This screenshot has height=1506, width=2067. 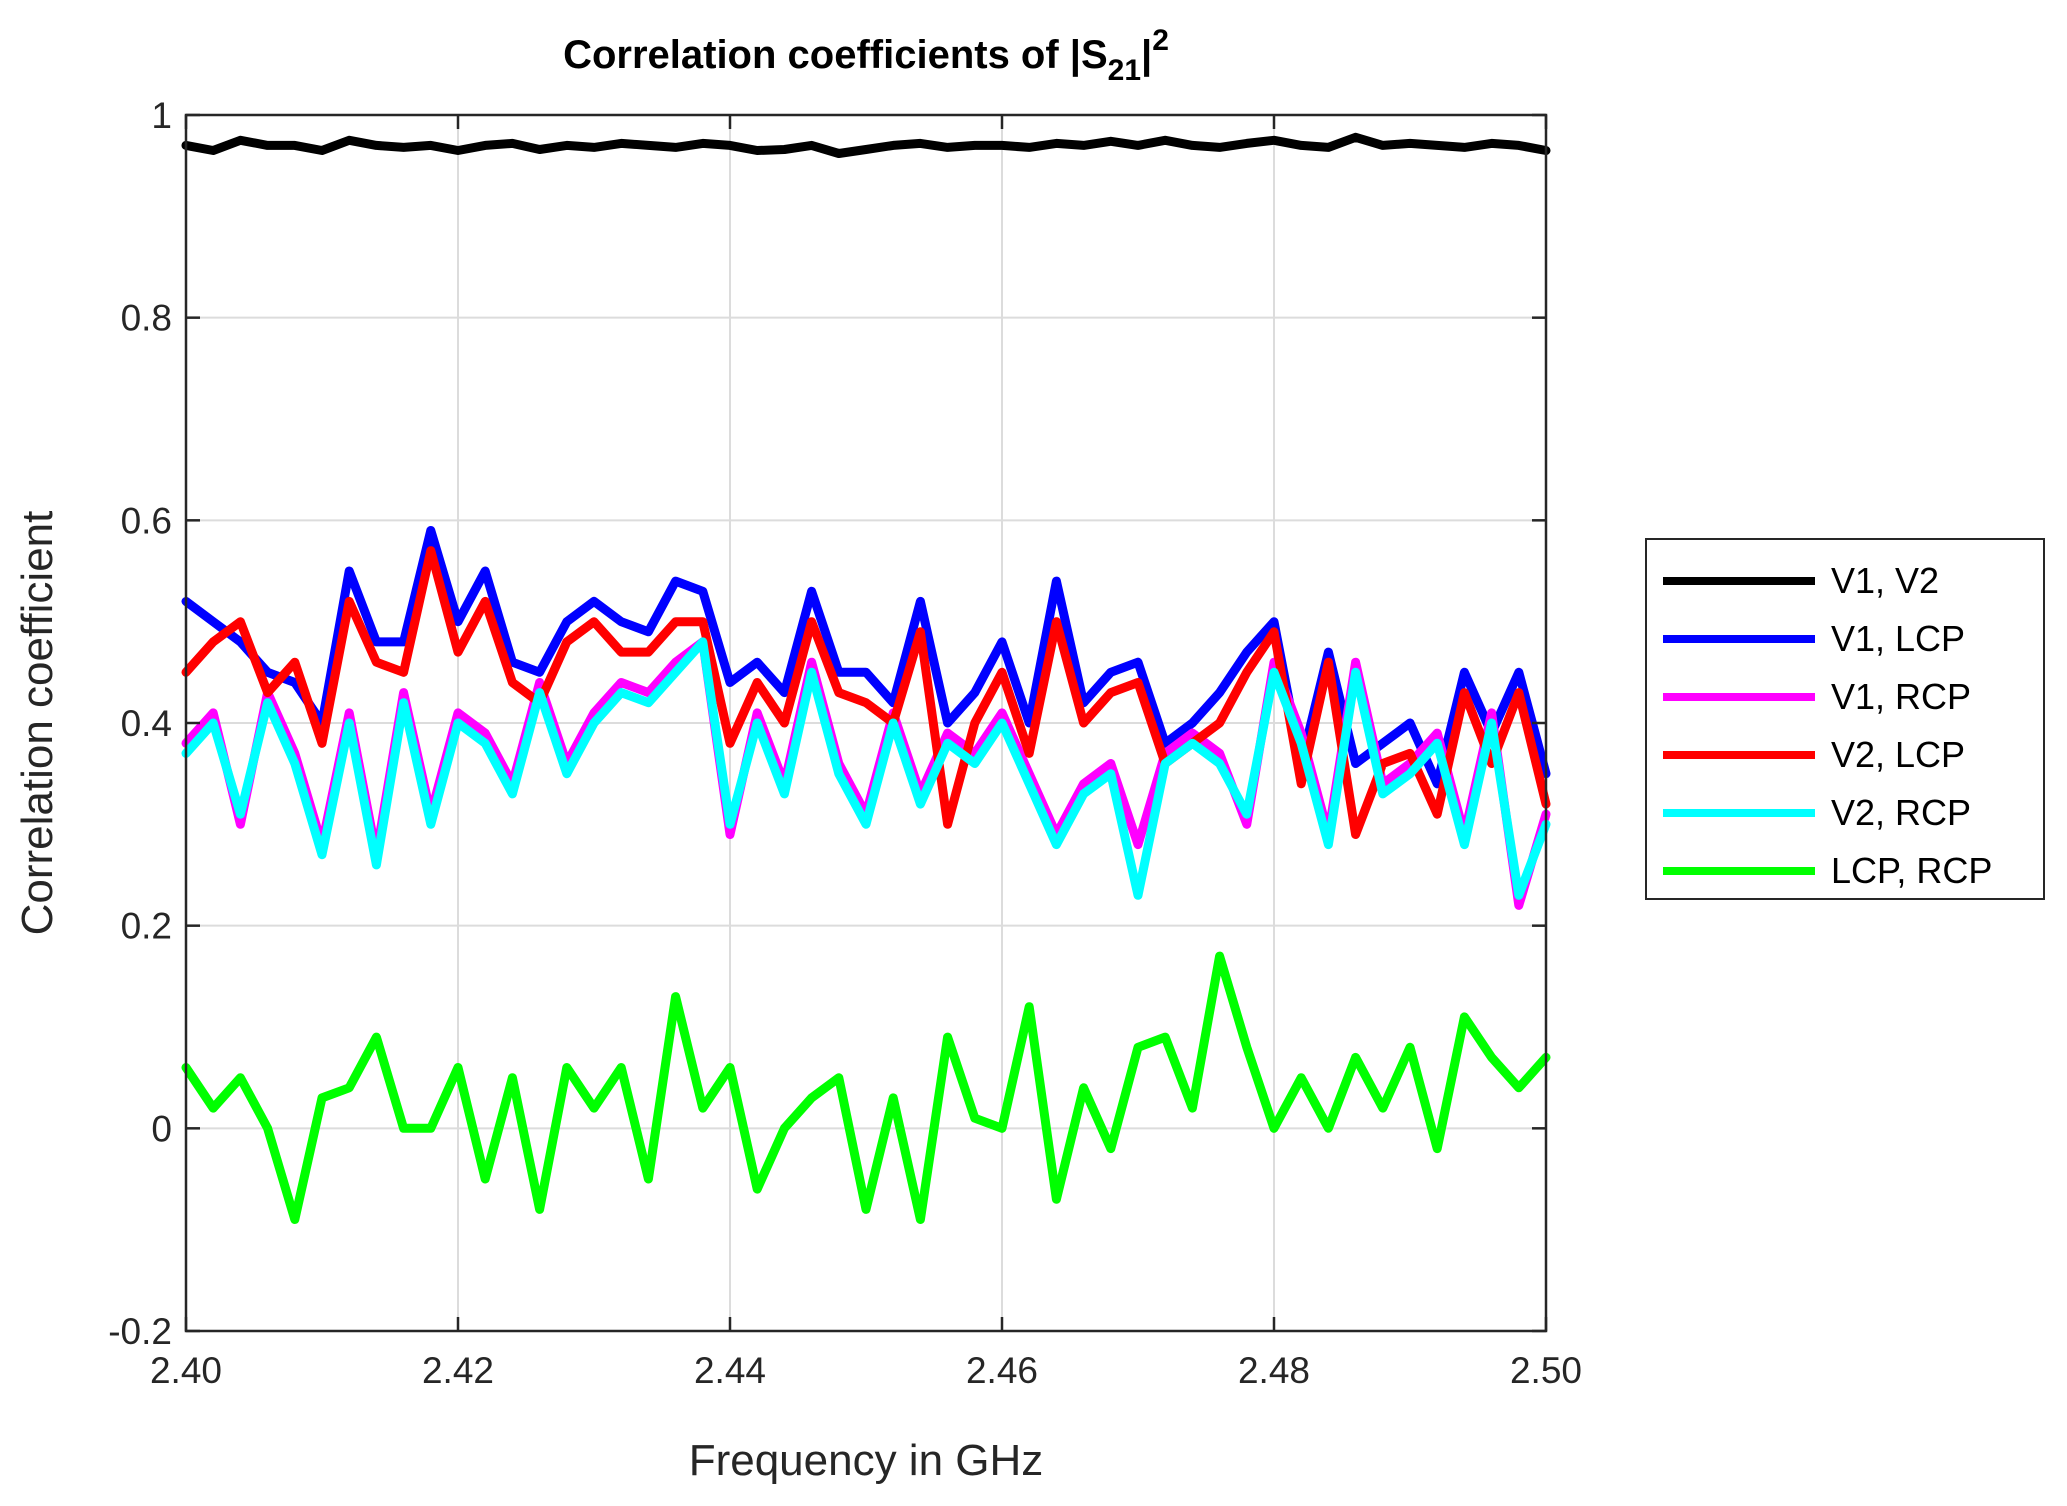 I want to click on series-line-v2-rcp, so click(x=866, y=768).